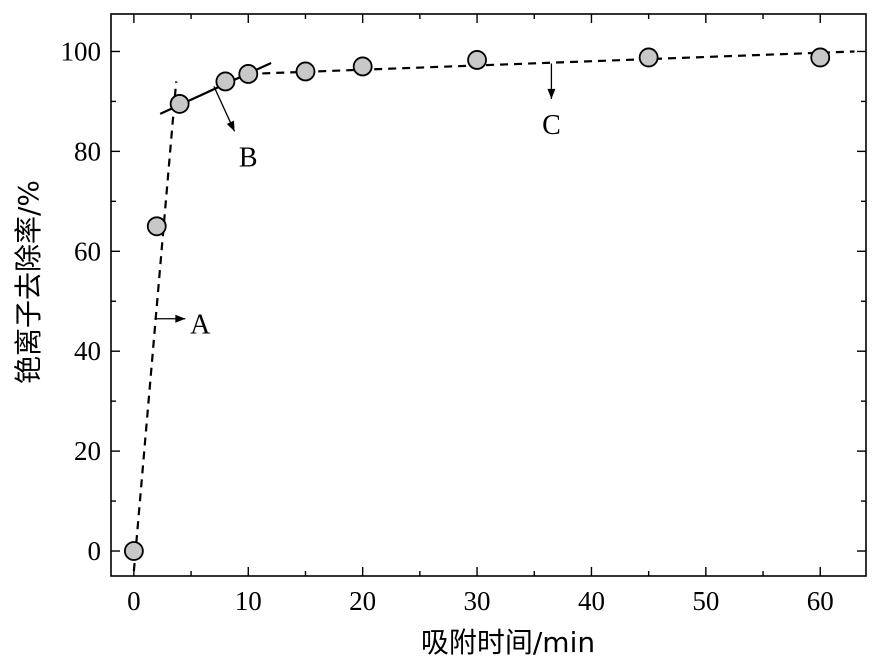 The image size is (884, 668). Describe the element at coordinates (87, 151) in the screenshot. I see `y-tick-label: 80` at that location.